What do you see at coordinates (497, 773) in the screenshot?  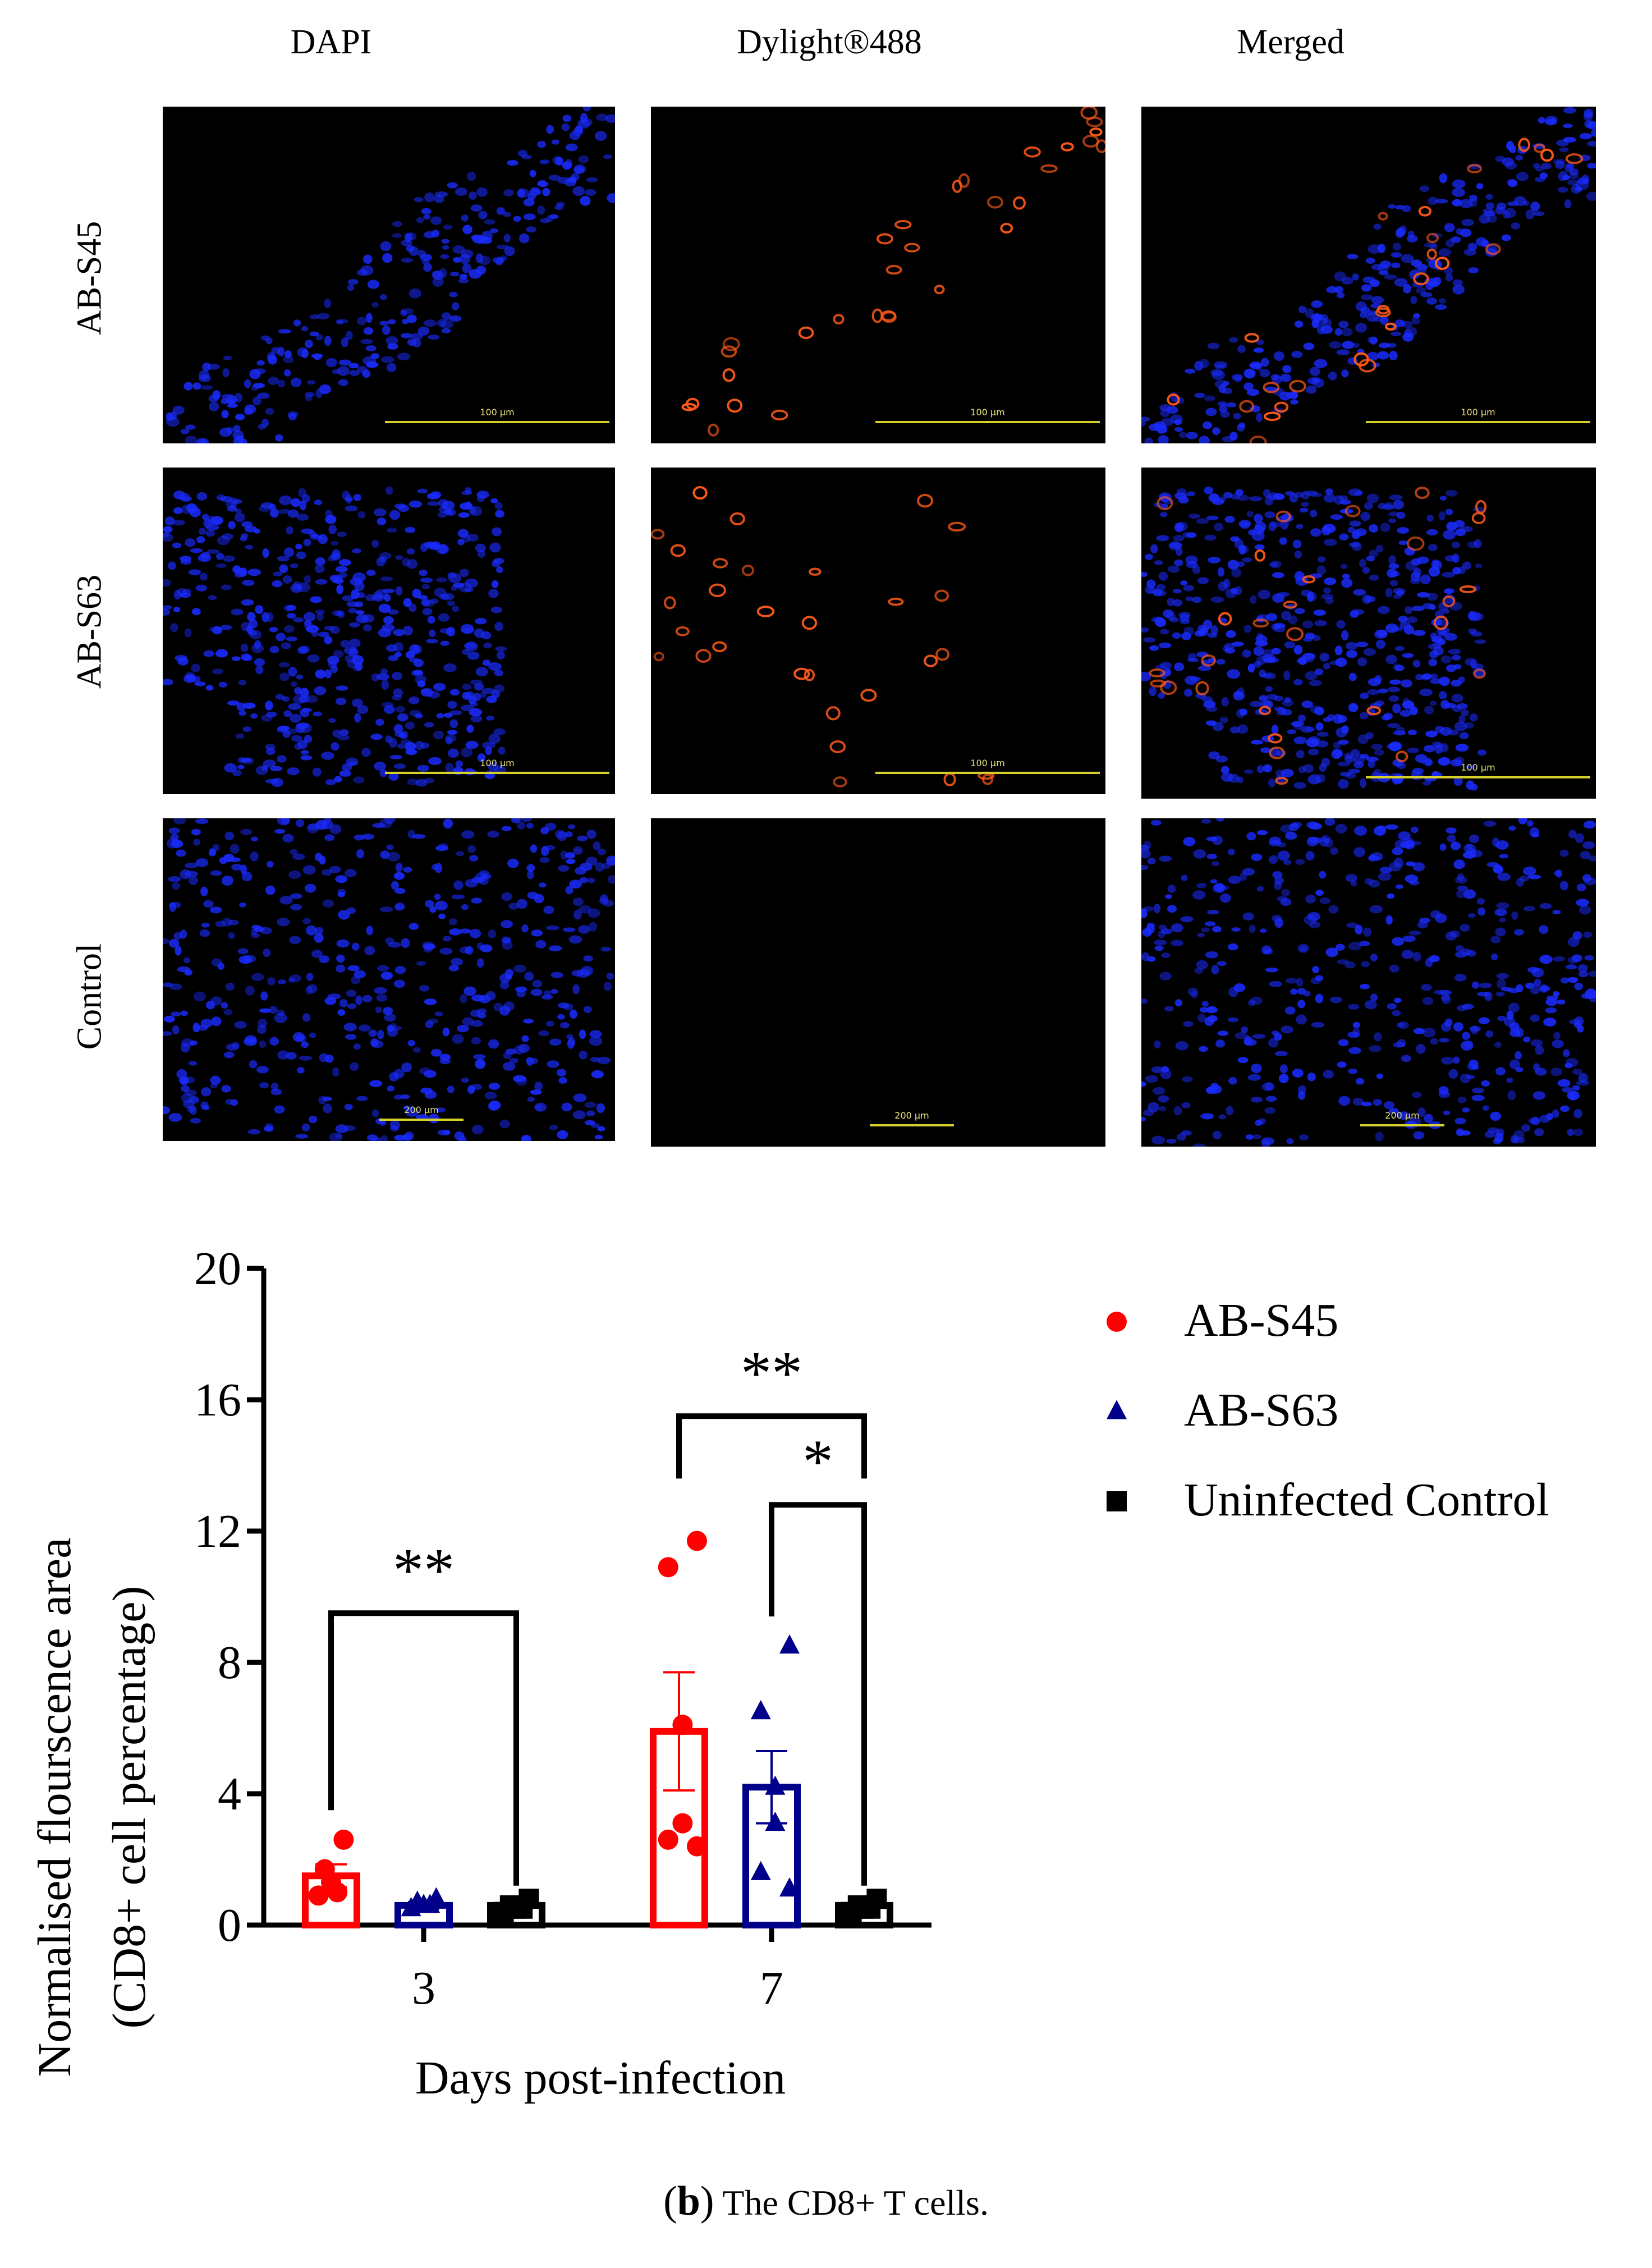 I see `scale-bar` at bounding box center [497, 773].